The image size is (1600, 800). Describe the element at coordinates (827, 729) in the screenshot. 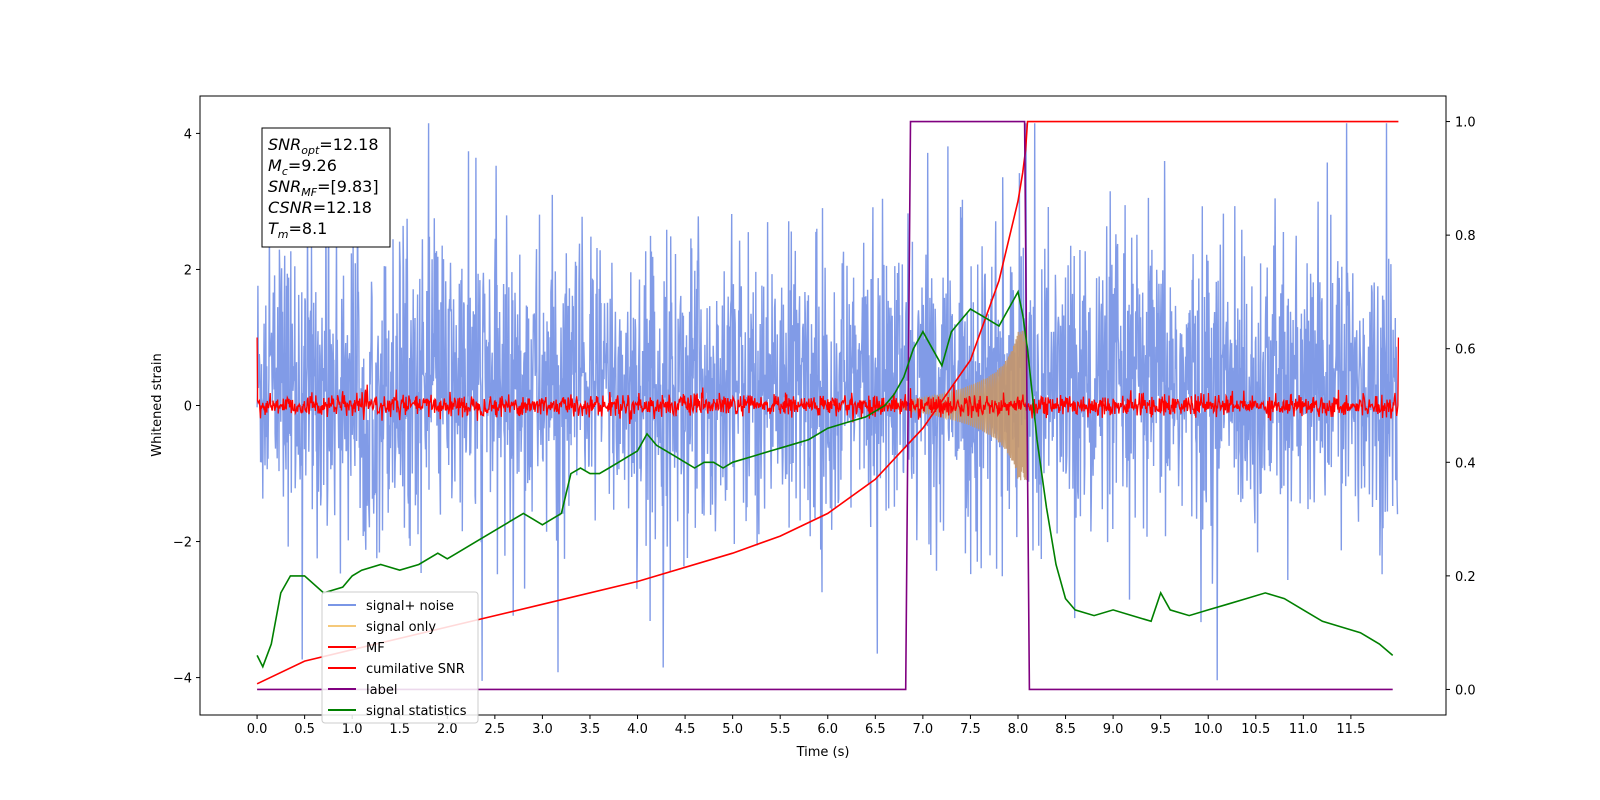

I see `x-tick-label: 6.0` at that location.